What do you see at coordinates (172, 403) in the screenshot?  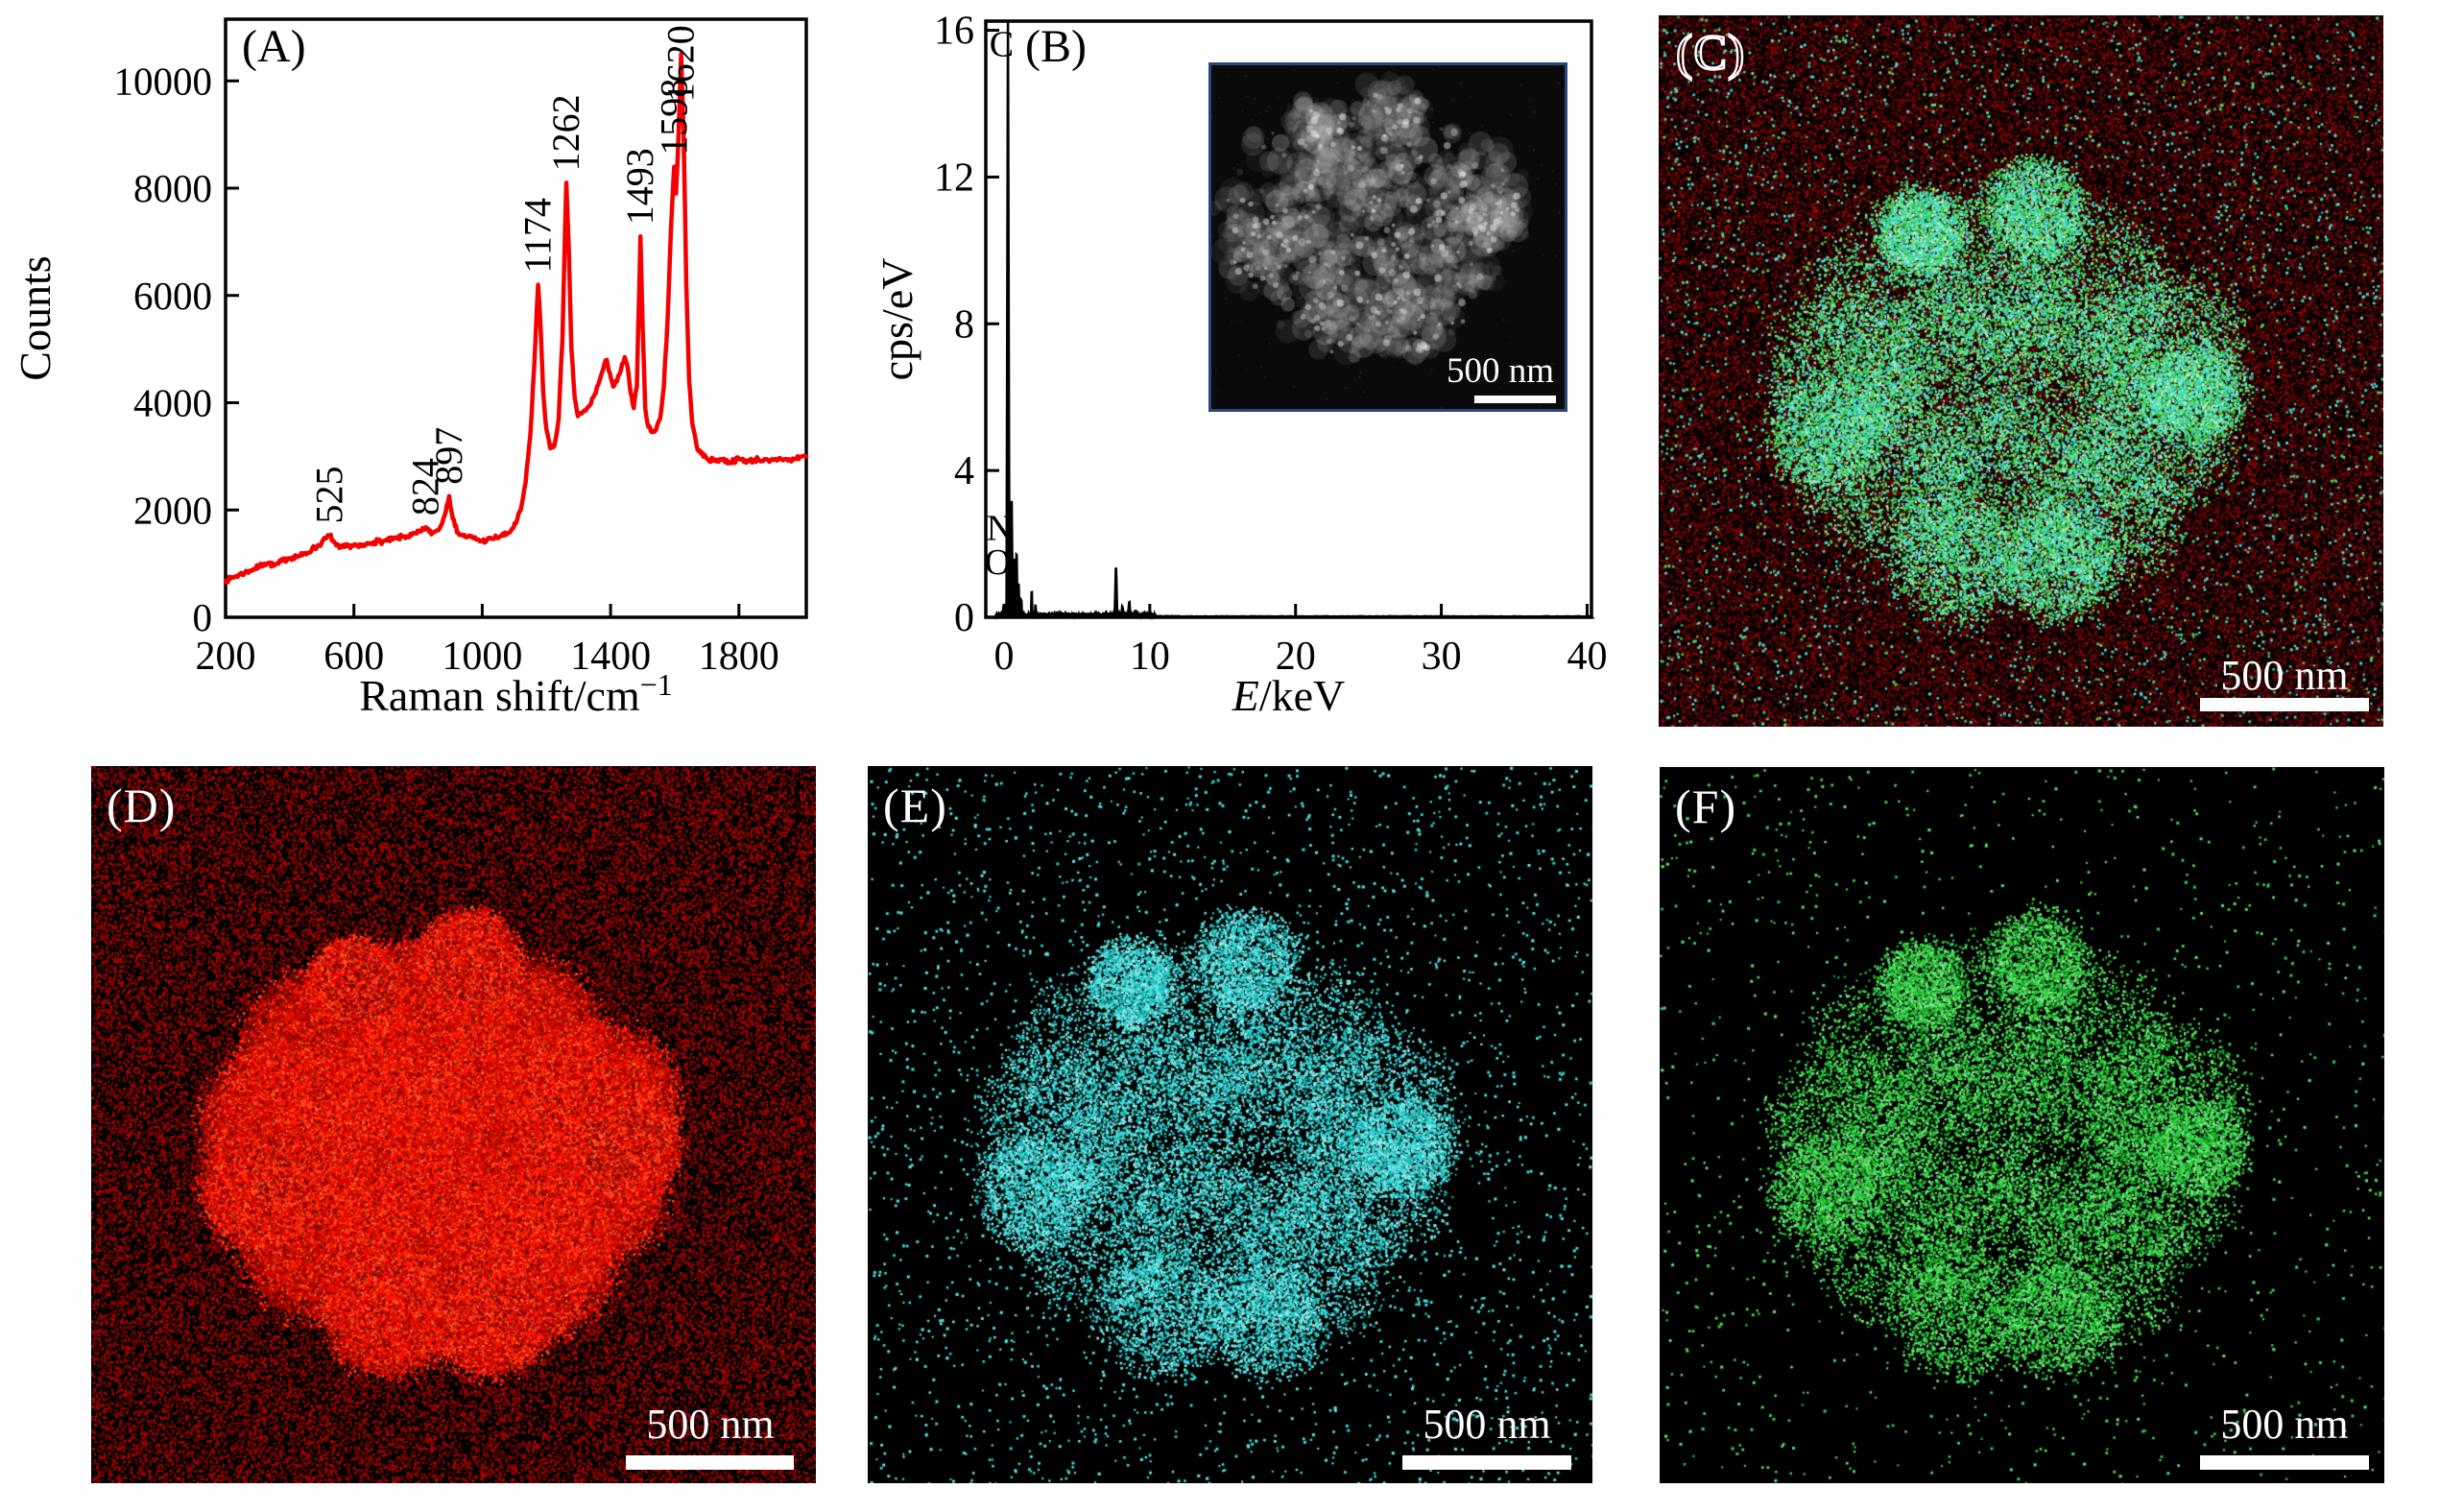 I see `raman-y-tick-label: 4000` at bounding box center [172, 403].